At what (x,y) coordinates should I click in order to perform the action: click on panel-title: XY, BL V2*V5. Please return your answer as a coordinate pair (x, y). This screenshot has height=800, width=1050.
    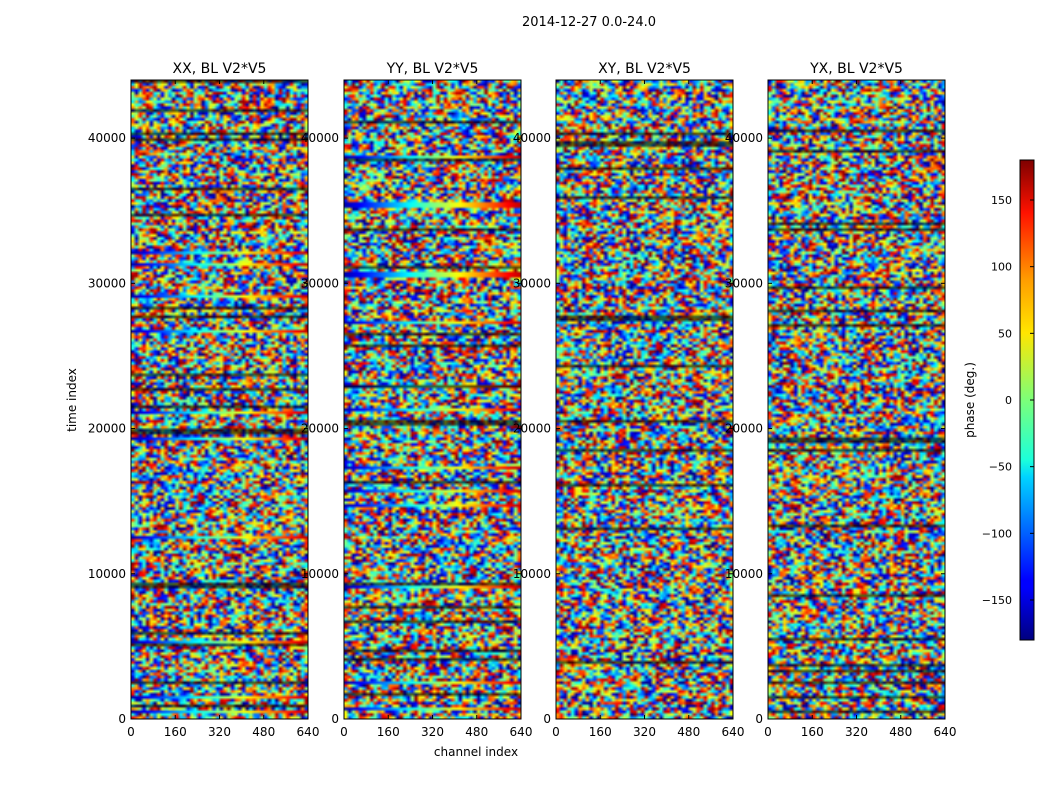
    Looking at the image, I should click on (644, 69).